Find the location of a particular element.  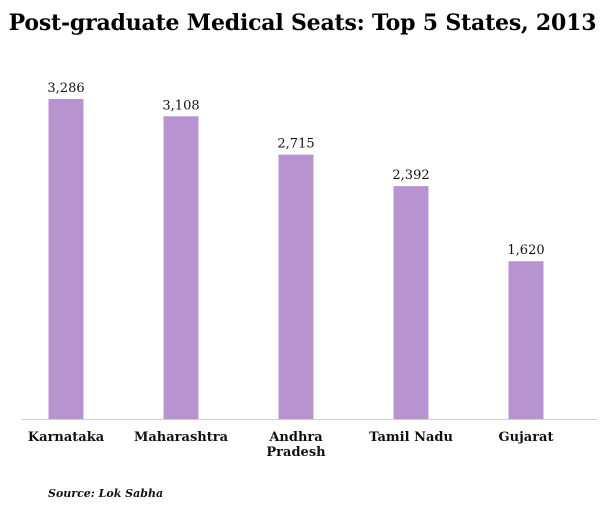

bar-value-label: 3,286 is located at coordinates (65, 88).